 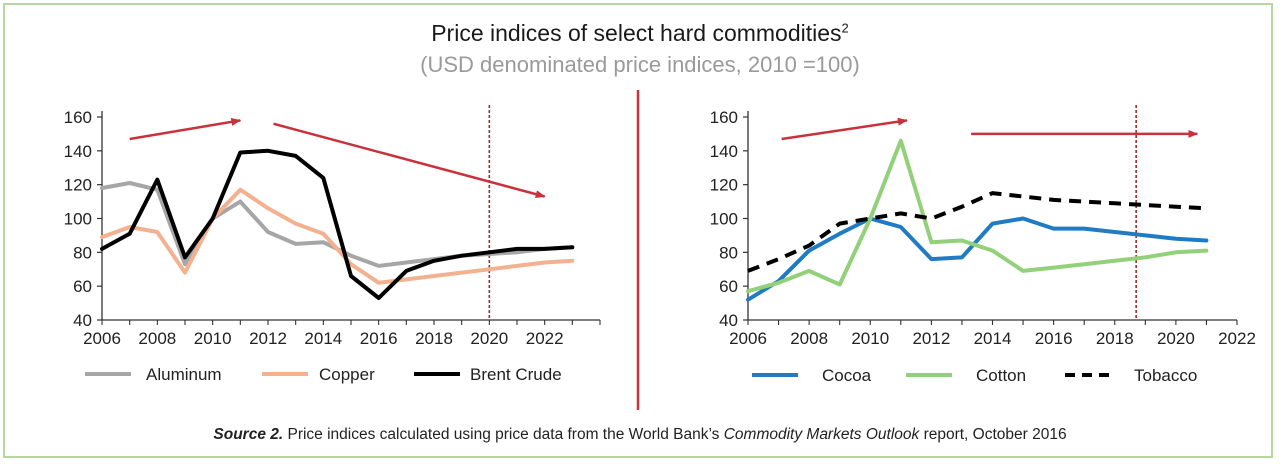 I want to click on right-x-tick-label: 2008, so click(x=809, y=338).